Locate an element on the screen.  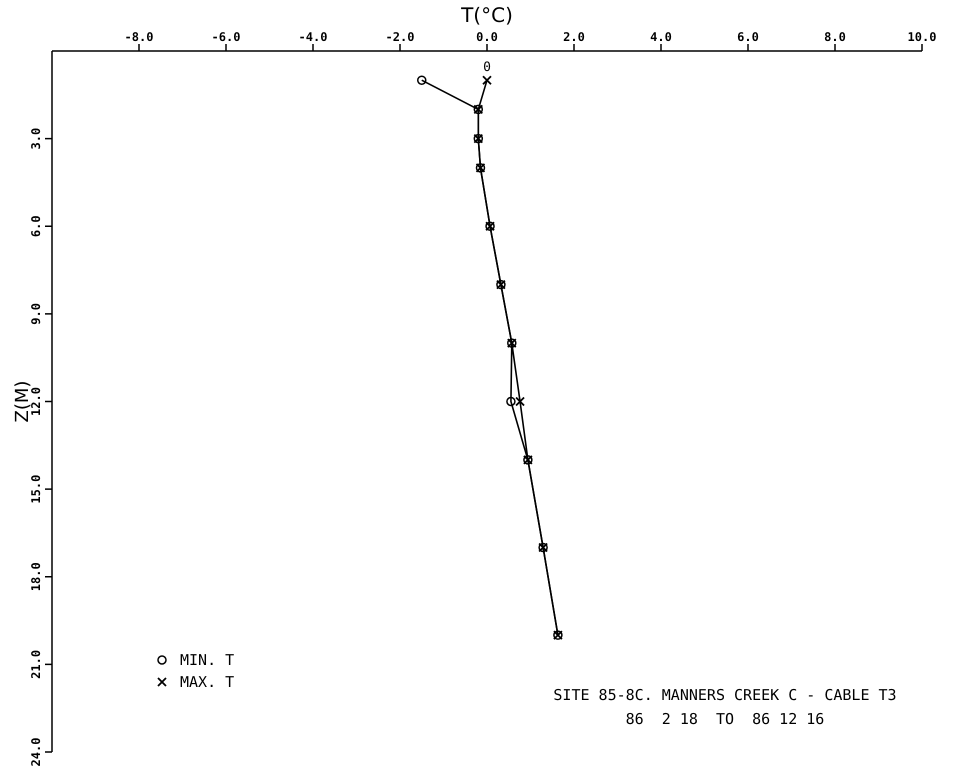
x-tick-label: 4.0 is located at coordinates (661, 37).